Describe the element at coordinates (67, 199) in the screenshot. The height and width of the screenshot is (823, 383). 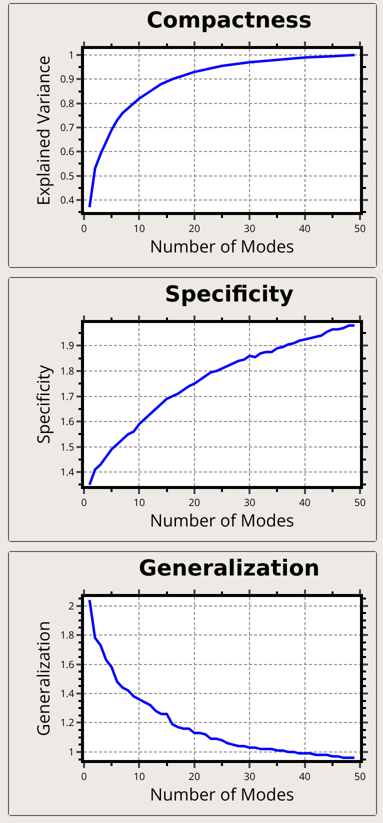
I see `y-tick-label: 0.4` at that location.